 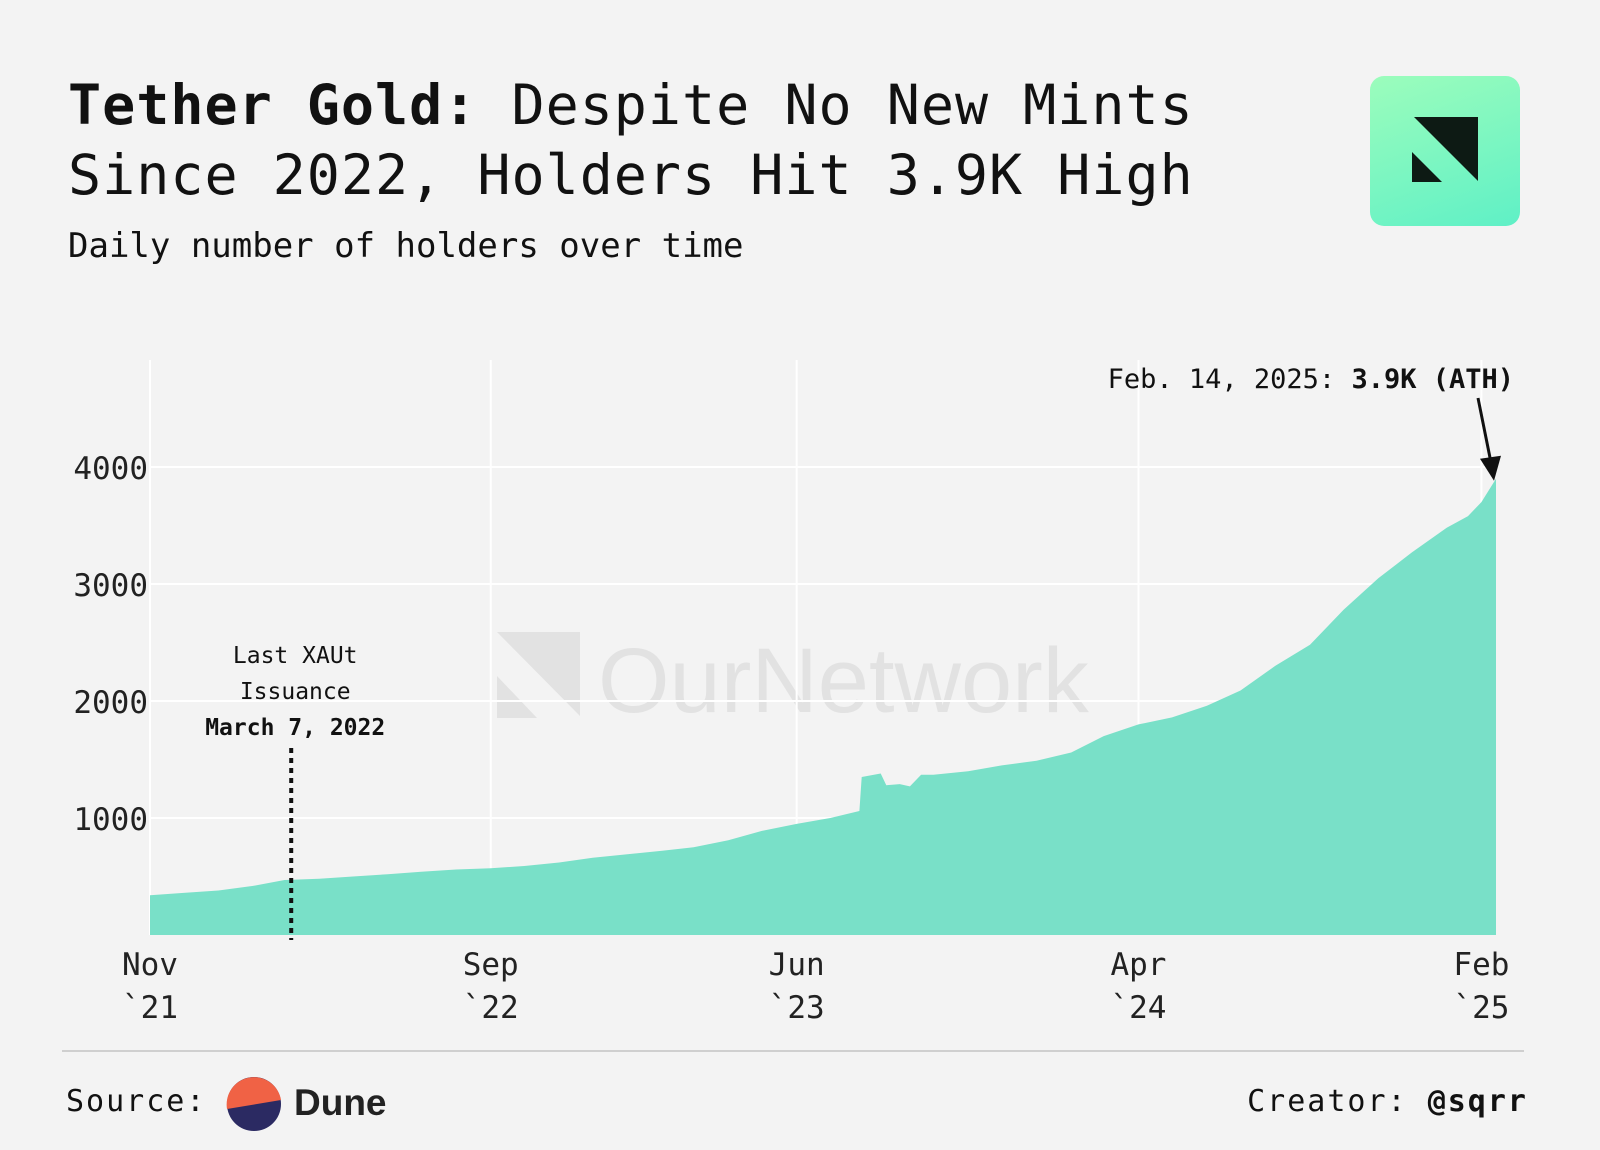 I want to click on x-tick-month: Feb, so click(x=1481, y=965).